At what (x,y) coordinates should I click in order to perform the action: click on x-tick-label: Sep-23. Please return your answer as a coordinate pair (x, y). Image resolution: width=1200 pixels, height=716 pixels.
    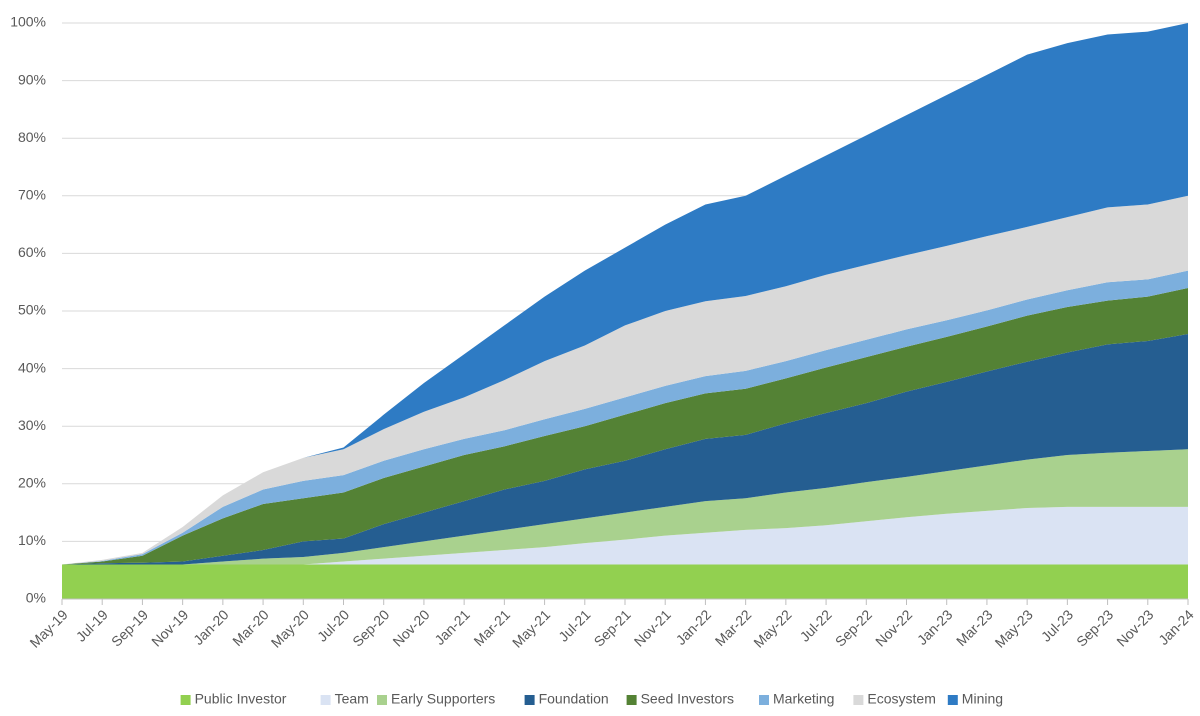
    Looking at the image, I should click on (1094, 627).